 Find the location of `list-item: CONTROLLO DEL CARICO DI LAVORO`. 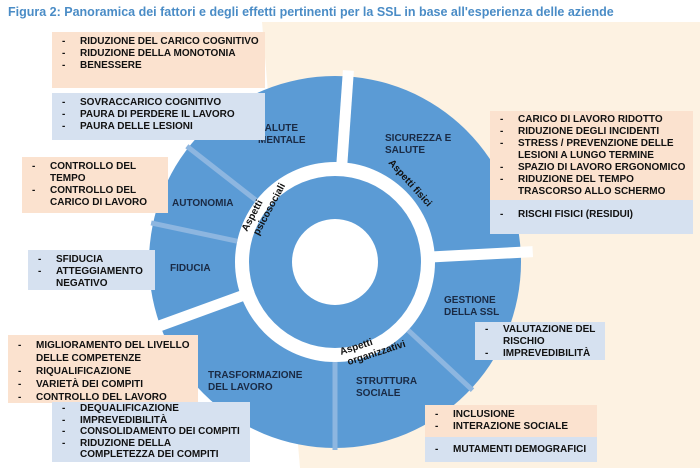

list-item: CONTROLLO DEL CARICO DI LAVORO is located at coordinates (95, 197).